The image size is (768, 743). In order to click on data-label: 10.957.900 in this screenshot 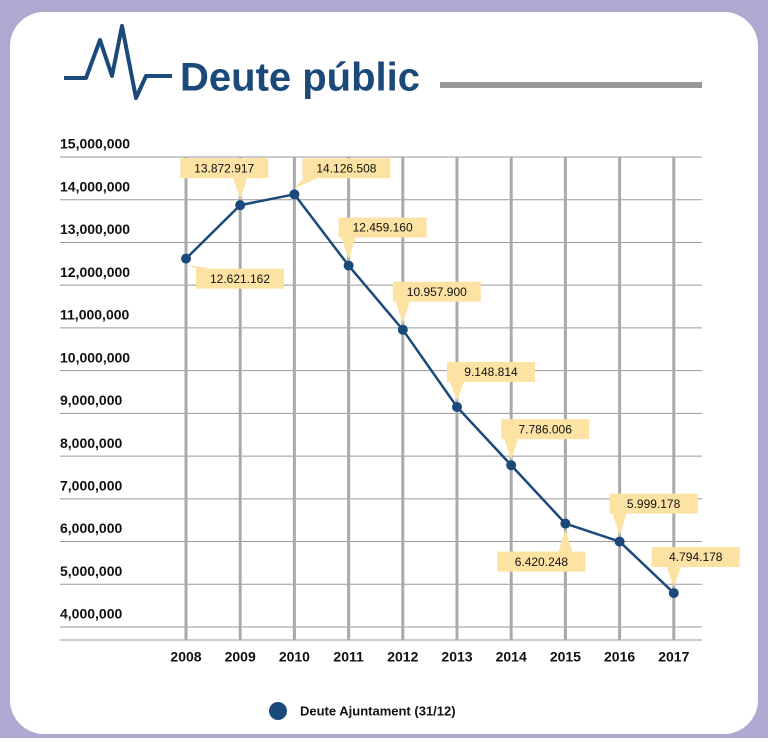, I will do `click(437, 292)`.